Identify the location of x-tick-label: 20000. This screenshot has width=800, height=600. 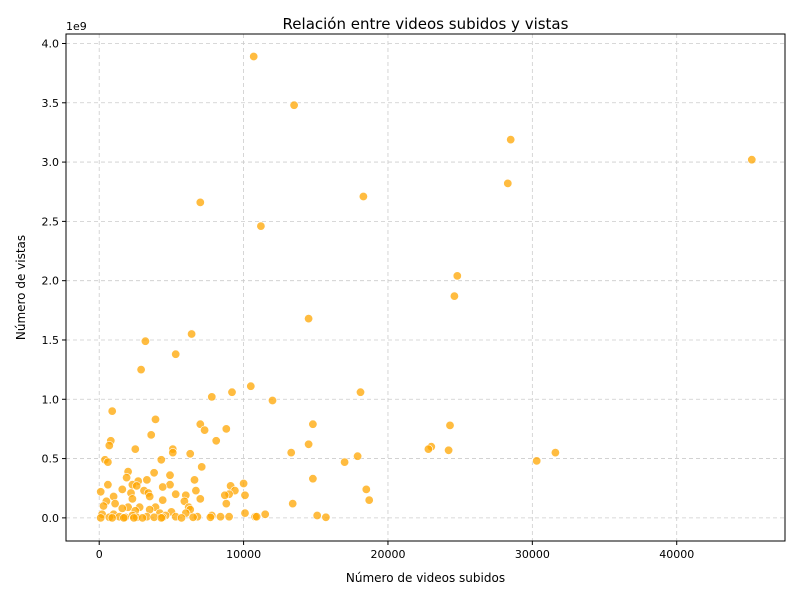
(387, 554).